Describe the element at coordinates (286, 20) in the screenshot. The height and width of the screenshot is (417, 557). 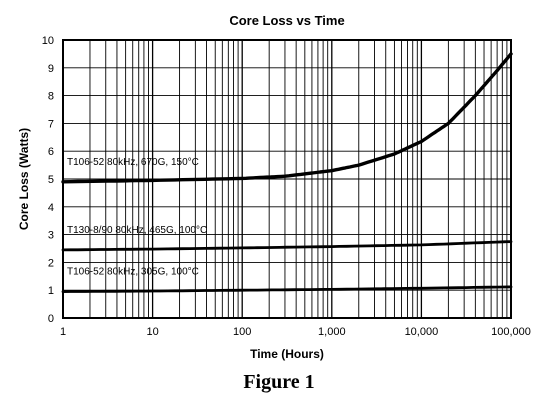
I see `chart-title: Core Loss vs Time` at that location.